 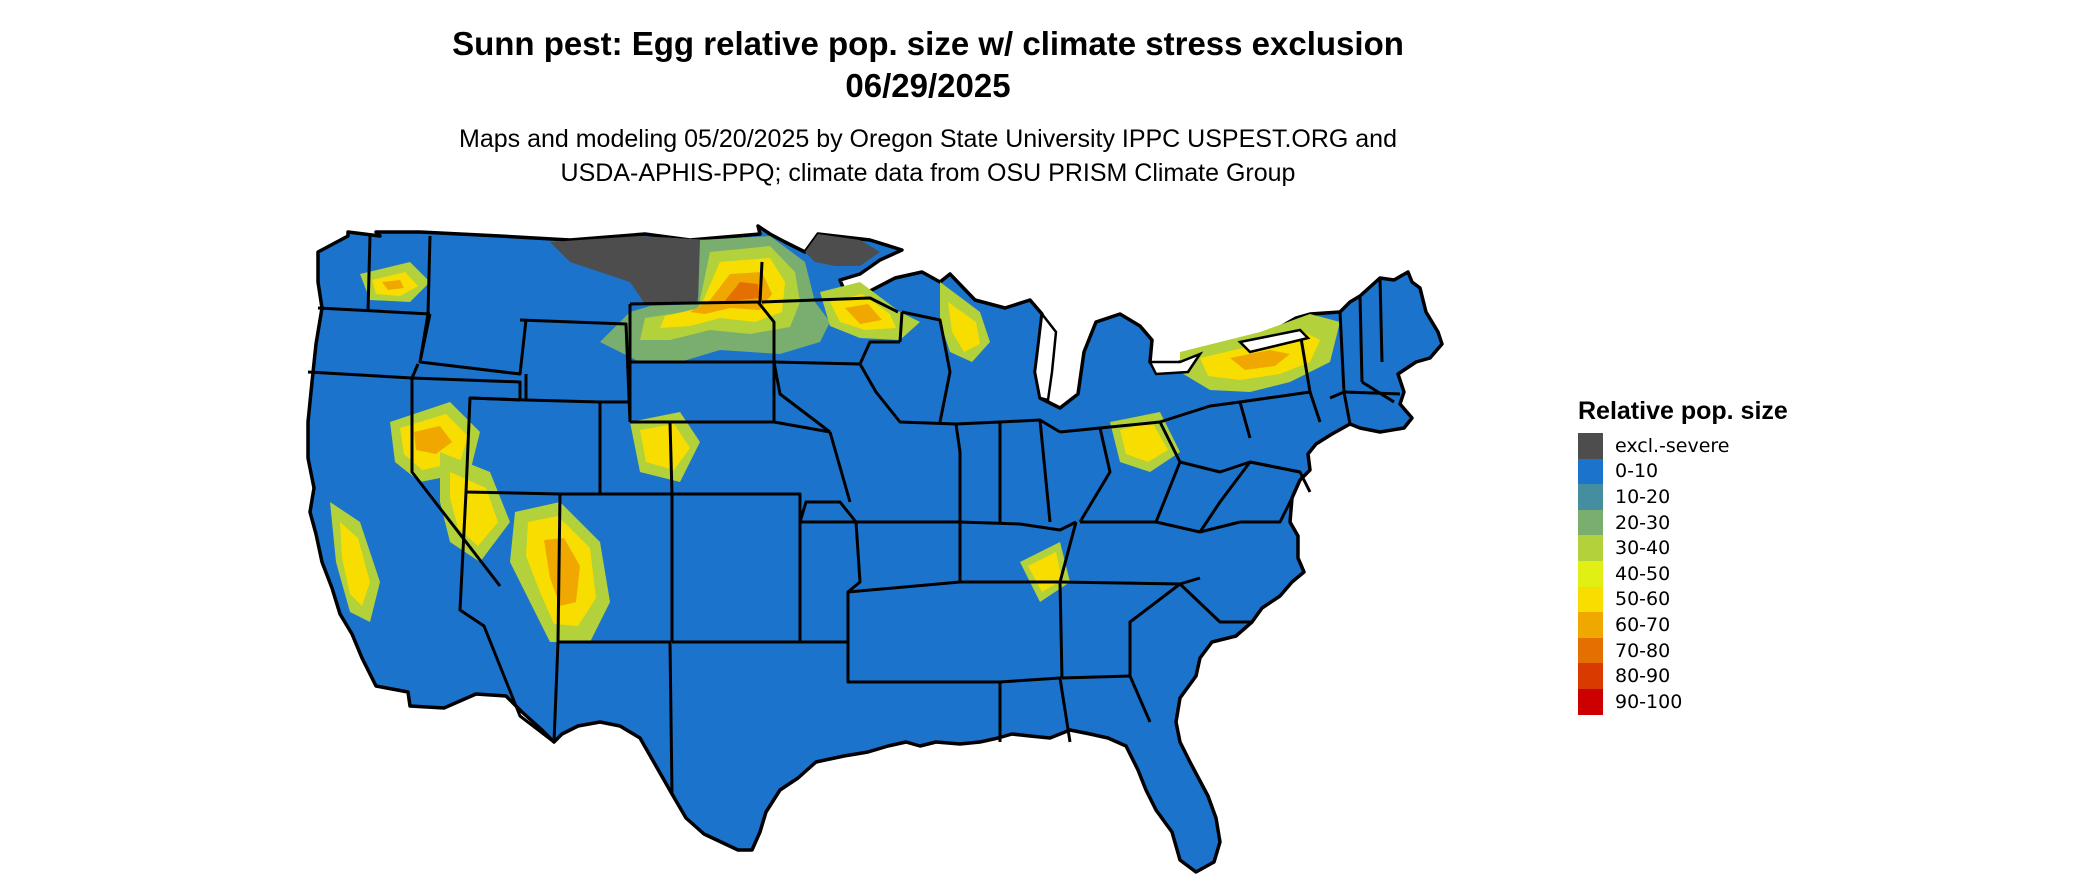 What do you see at coordinates (928, 85) in the screenshot?
I see `map-date: 06/29/2025` at bounding box center [928, 85].